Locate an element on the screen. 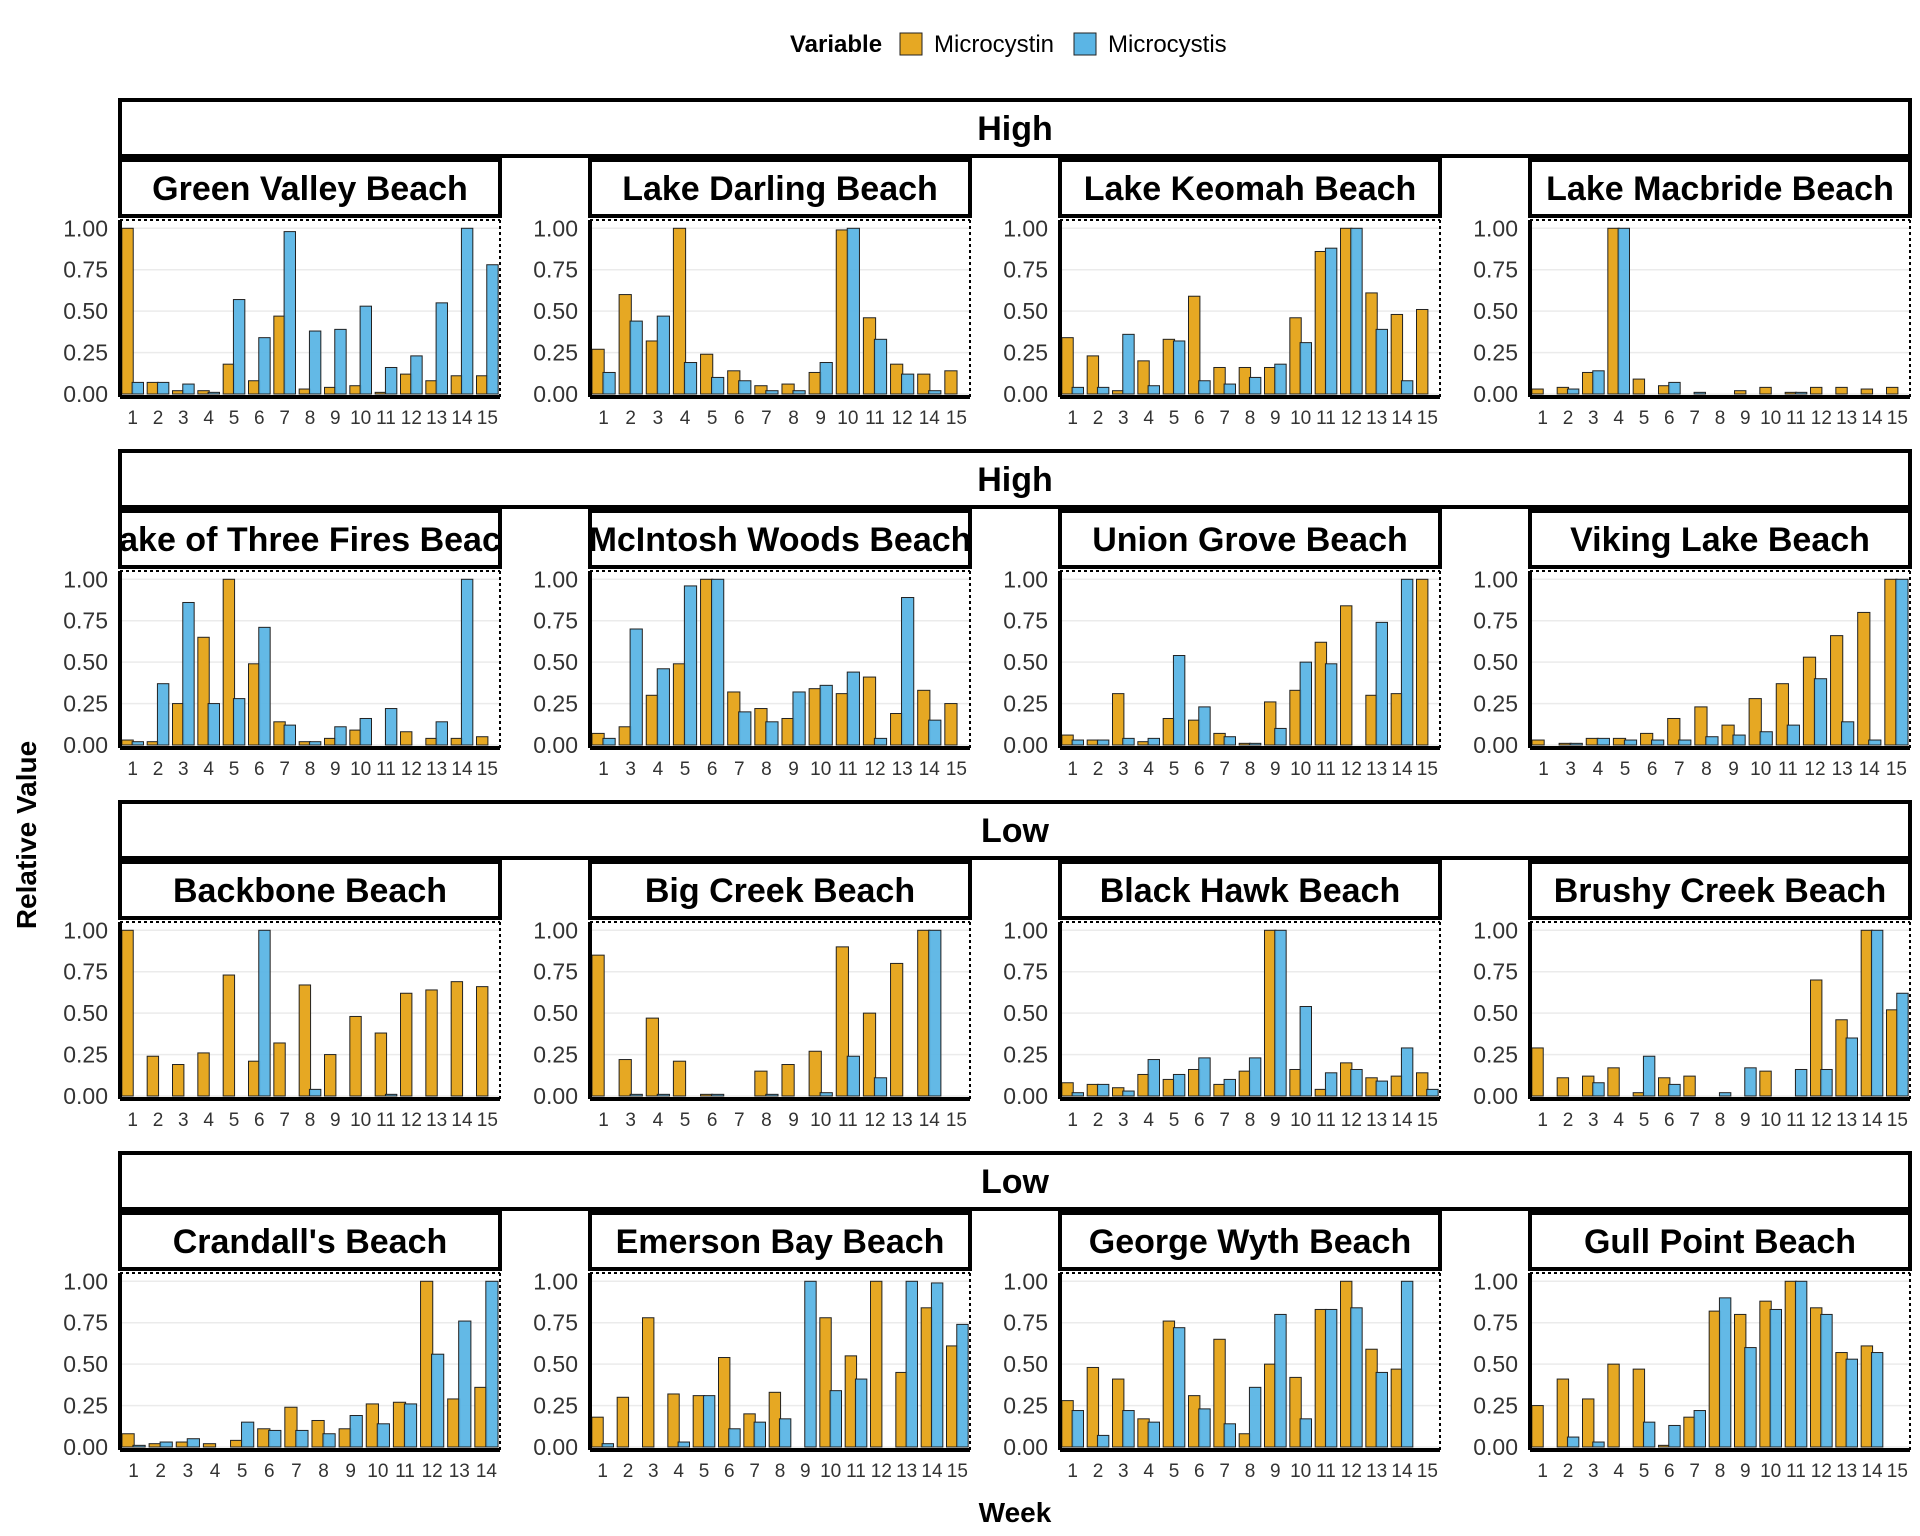 The image size is (1920, 1536). y-tick-label: 1.00 is located at coordinates (1025, 579).